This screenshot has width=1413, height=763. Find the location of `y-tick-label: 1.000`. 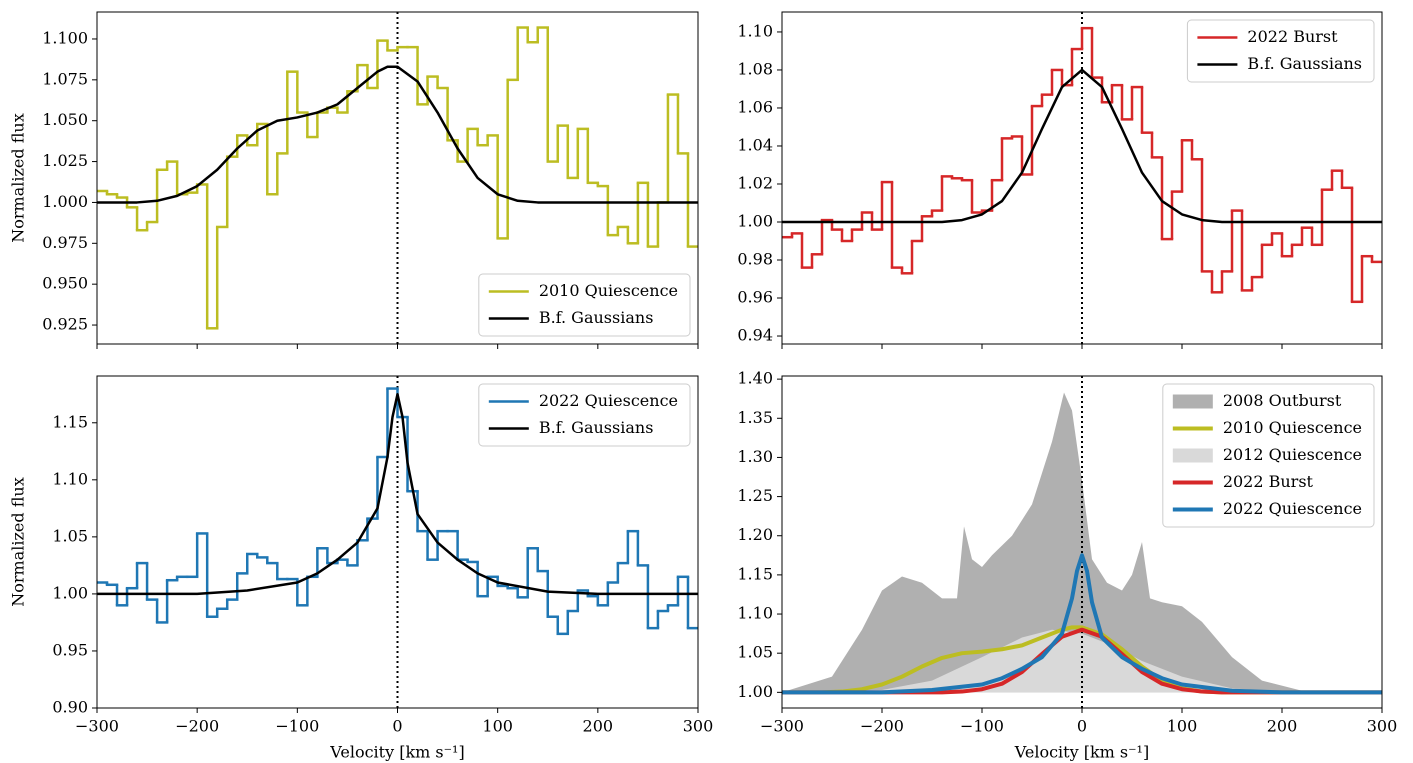

y-tick-label: 1.000 is located at coordinates (65, 201).